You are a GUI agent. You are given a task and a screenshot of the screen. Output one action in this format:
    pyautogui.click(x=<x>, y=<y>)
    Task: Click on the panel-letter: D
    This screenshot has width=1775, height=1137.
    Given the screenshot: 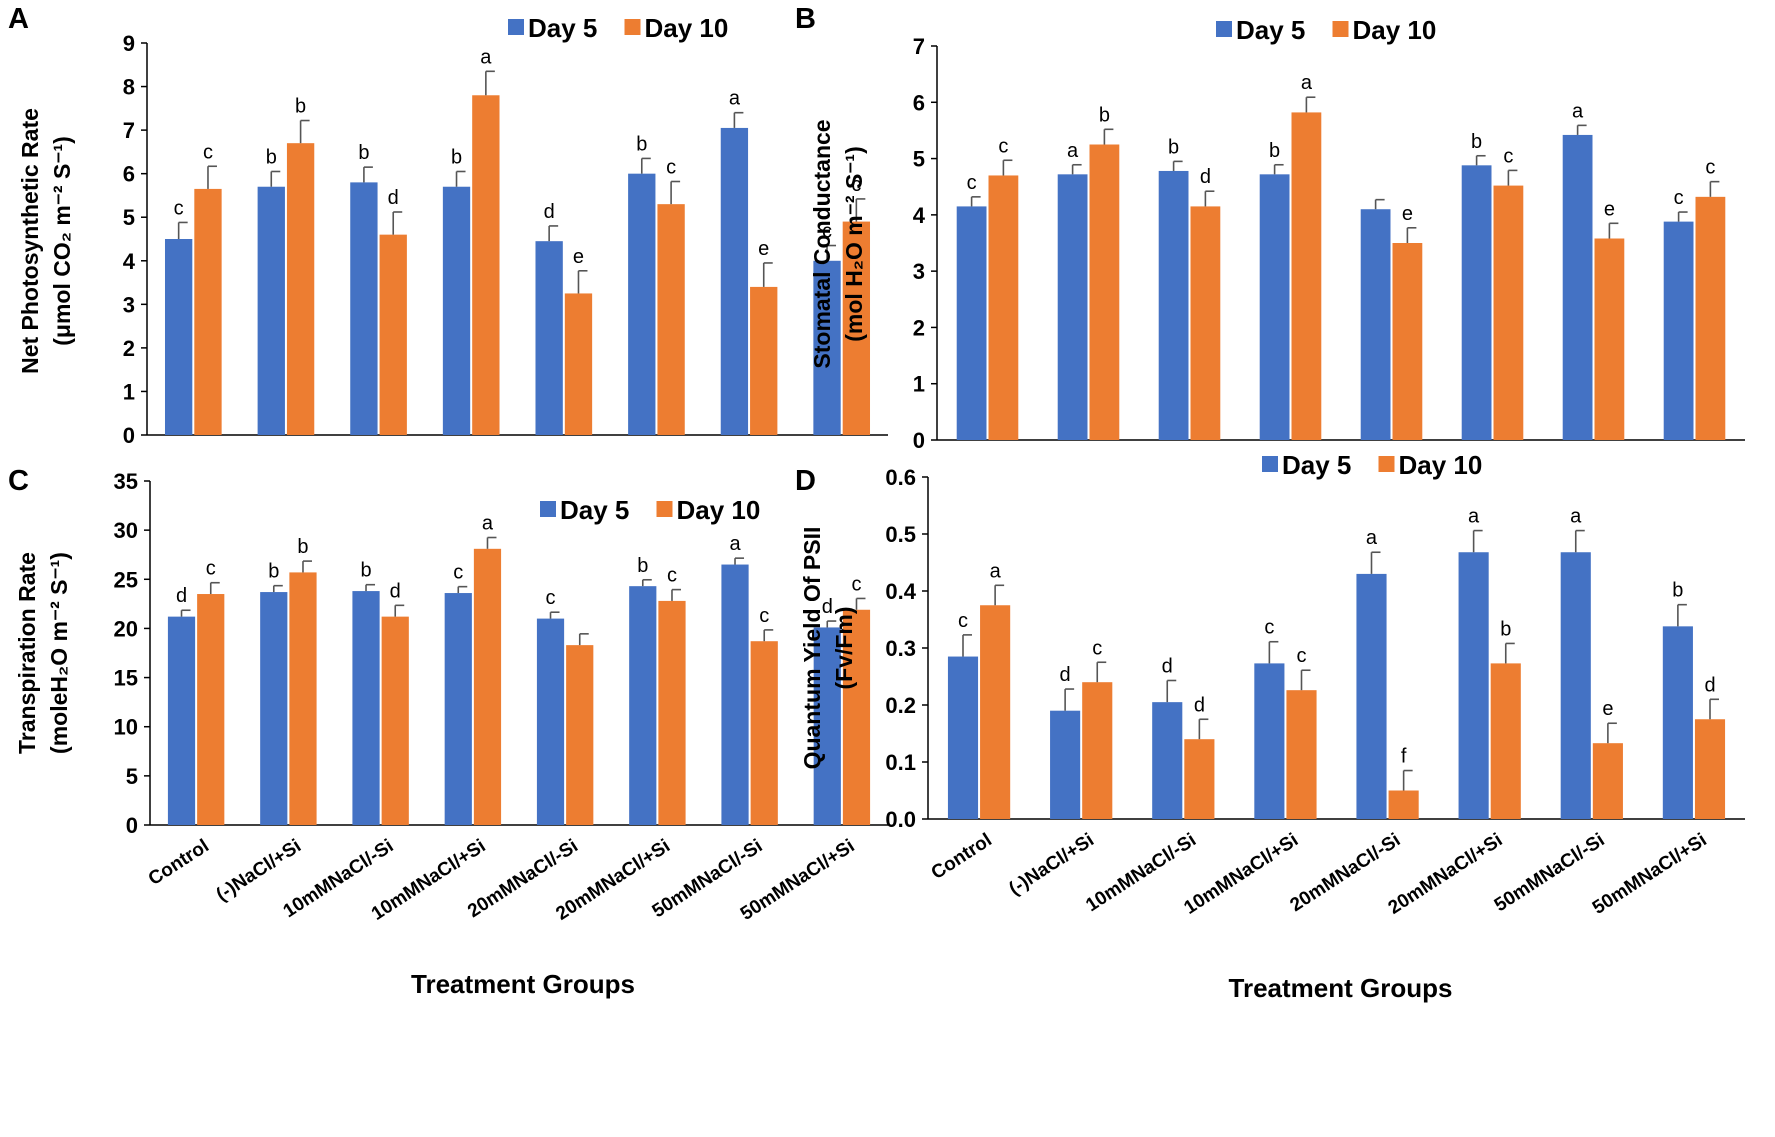 What is the action you would take?
    pyautogui.click(x=805, y=481)
    